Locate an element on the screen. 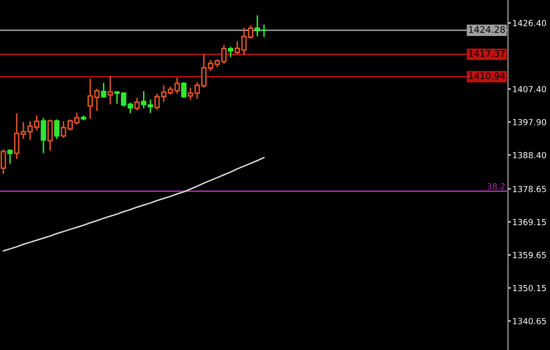  y-tick-label: 1378.65 is located at coordinates (529, 189).